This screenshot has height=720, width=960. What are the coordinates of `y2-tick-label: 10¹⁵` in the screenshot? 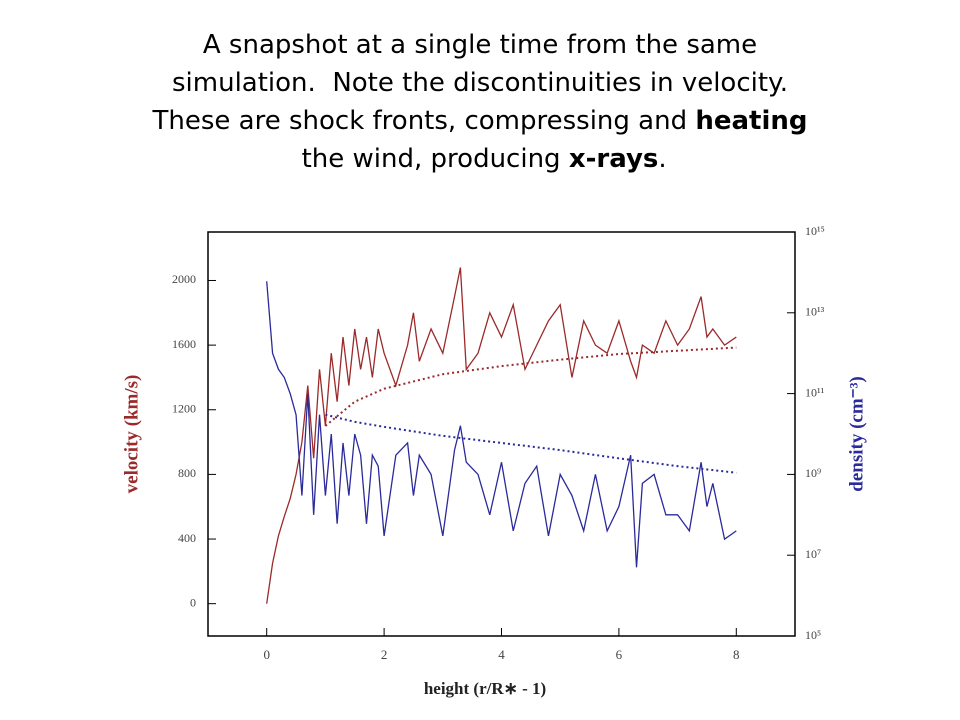 It's located at (815, 231).